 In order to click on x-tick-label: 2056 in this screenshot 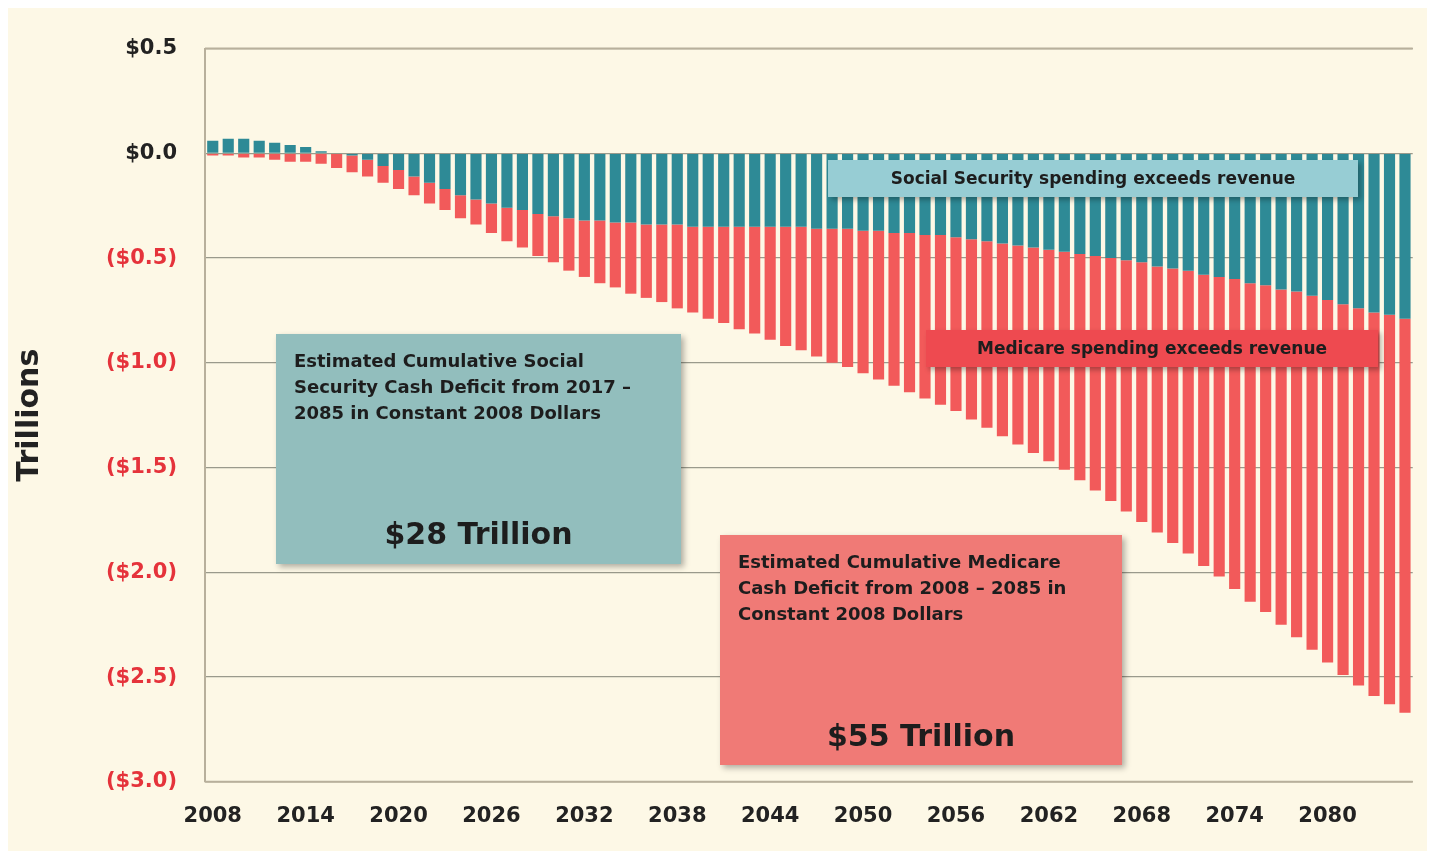, I will do `click(956, 814)`.